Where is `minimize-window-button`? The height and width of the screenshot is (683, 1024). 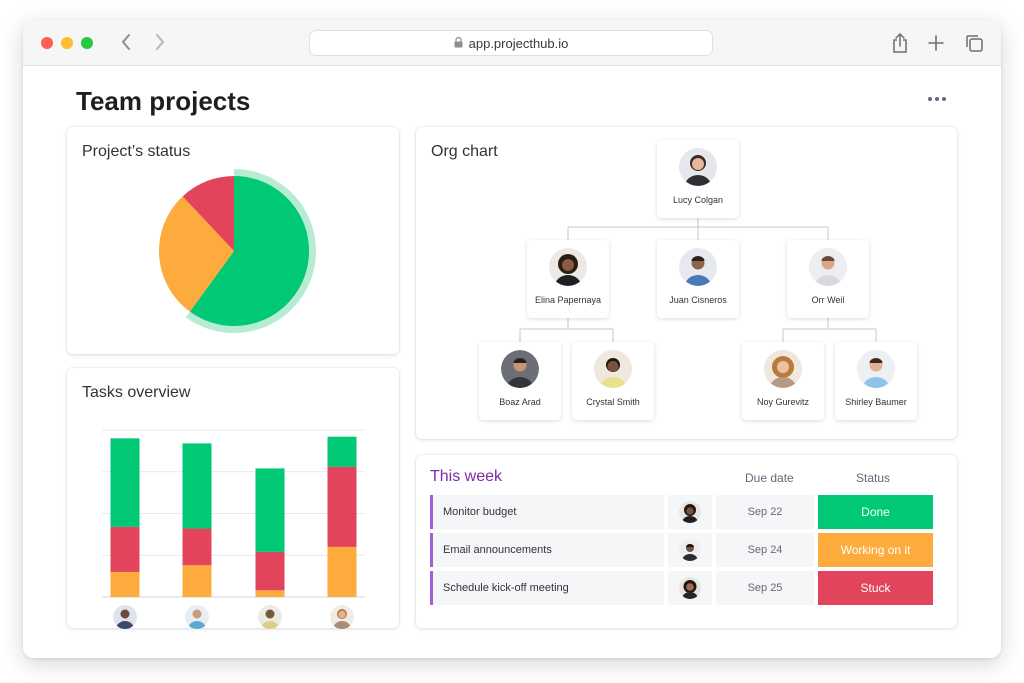
minimize-window-button is located at coordinates (67, 43).